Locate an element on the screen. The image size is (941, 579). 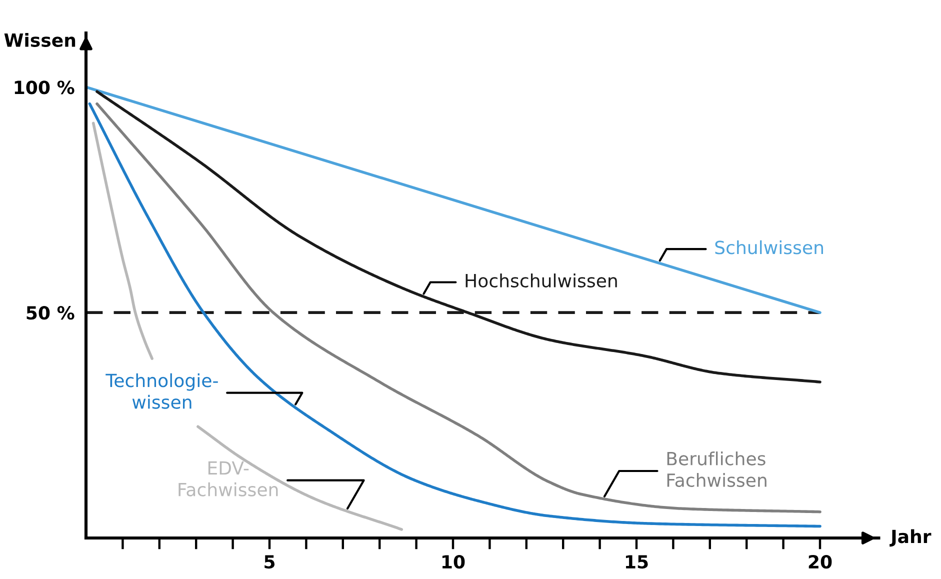
series-label: Technologie- wissen is located at coordinates (162, 391).